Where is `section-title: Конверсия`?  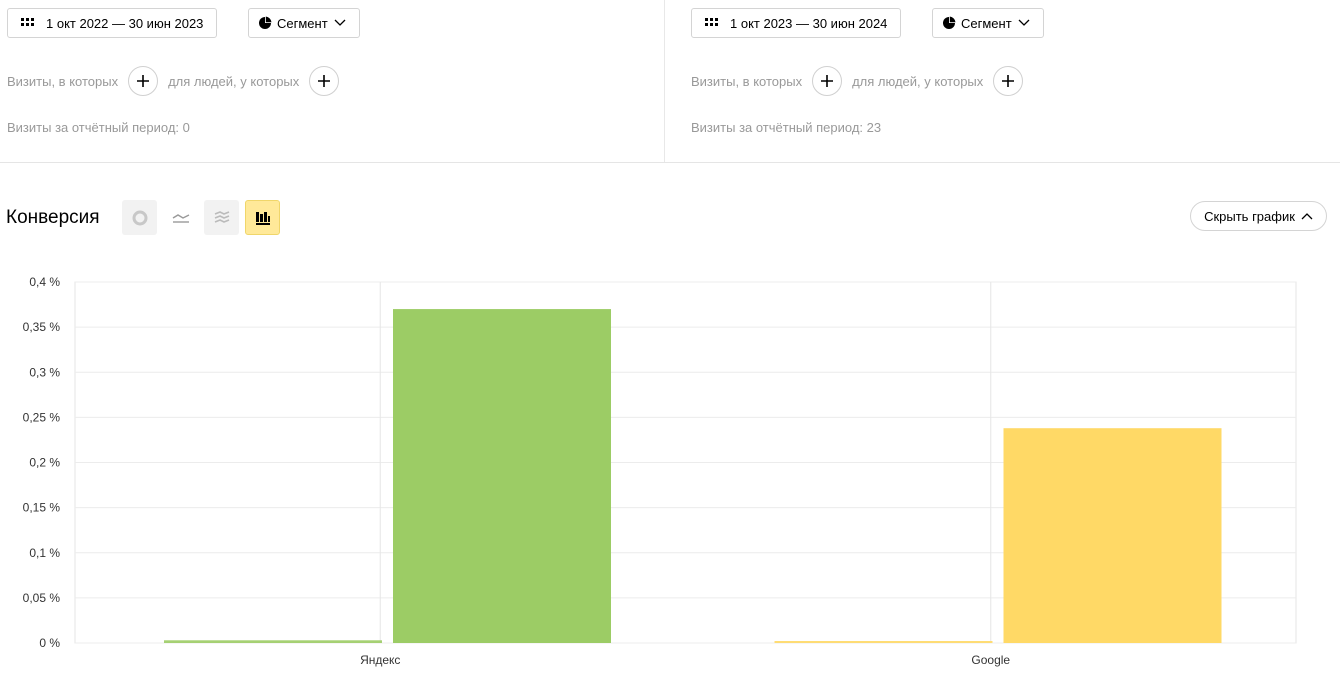
section-title: Конверсия is located at coordinates (53, 217).